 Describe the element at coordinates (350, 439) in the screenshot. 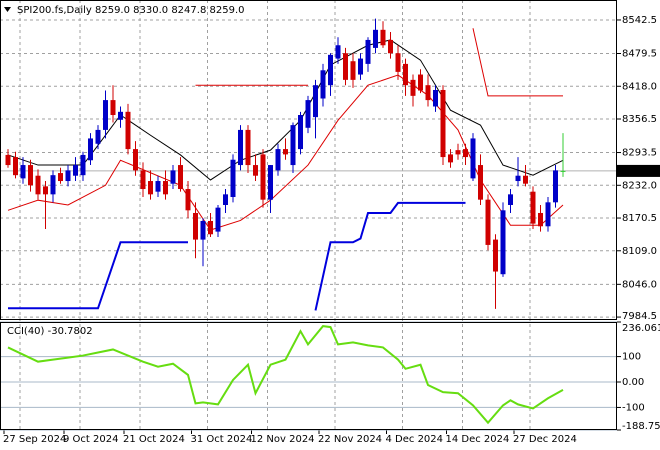

I see `x-tick-label: 22 Nov 2024` at that location.